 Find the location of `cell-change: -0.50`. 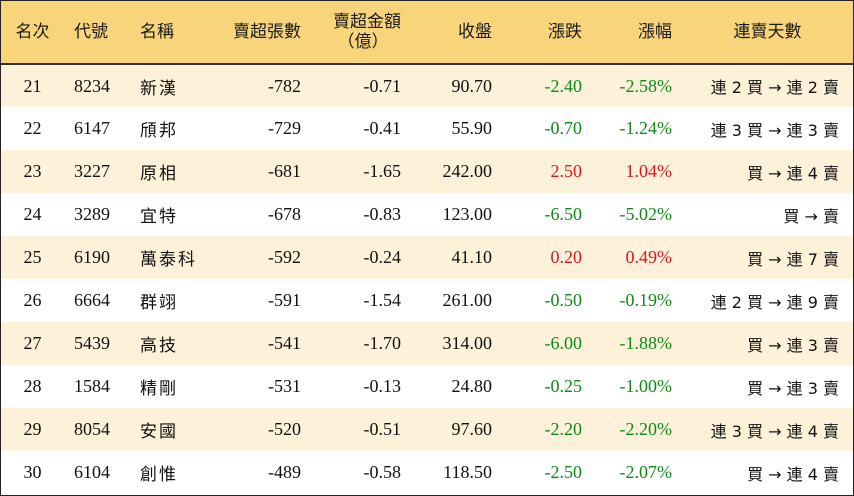

cell-change: -0.50 is located at coordinates (563, 300).